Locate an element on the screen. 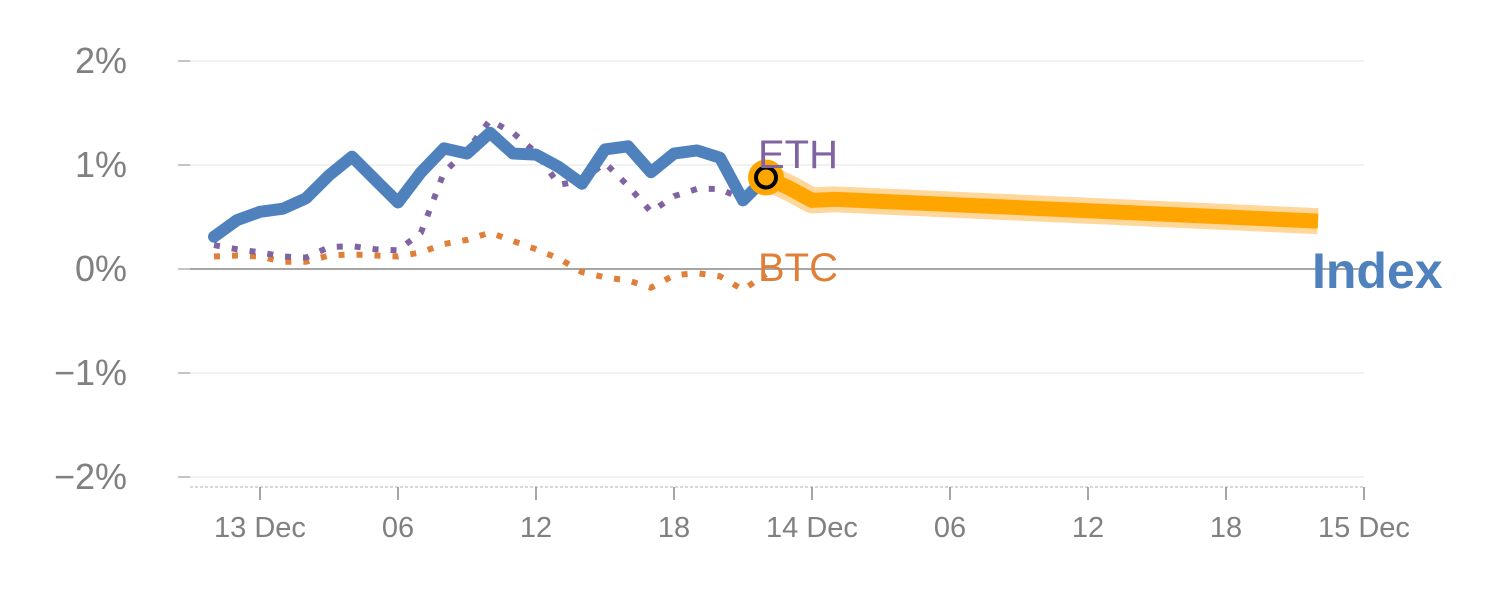 This screenshot has width=1500, height=600. y-tick-label: −2% is located at coordinates (90, 476).